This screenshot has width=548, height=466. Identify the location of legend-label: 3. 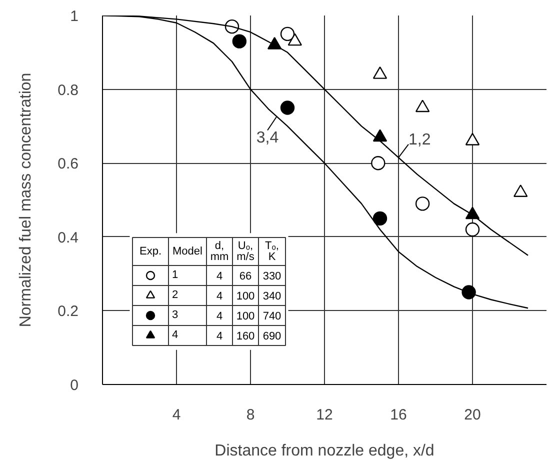
(176, 315).